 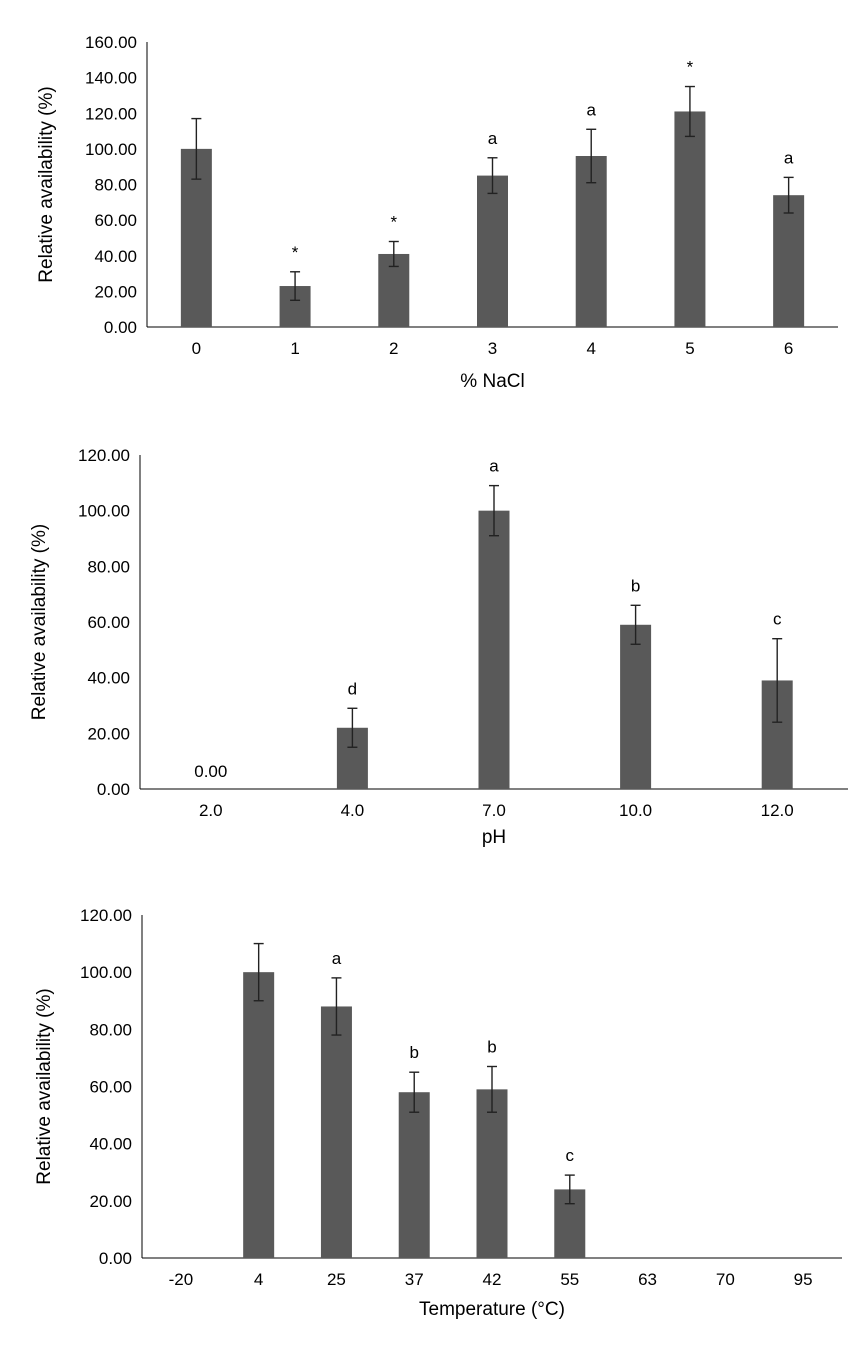 I want to click on x-tick-label: 2, so click(x=393, y=348).